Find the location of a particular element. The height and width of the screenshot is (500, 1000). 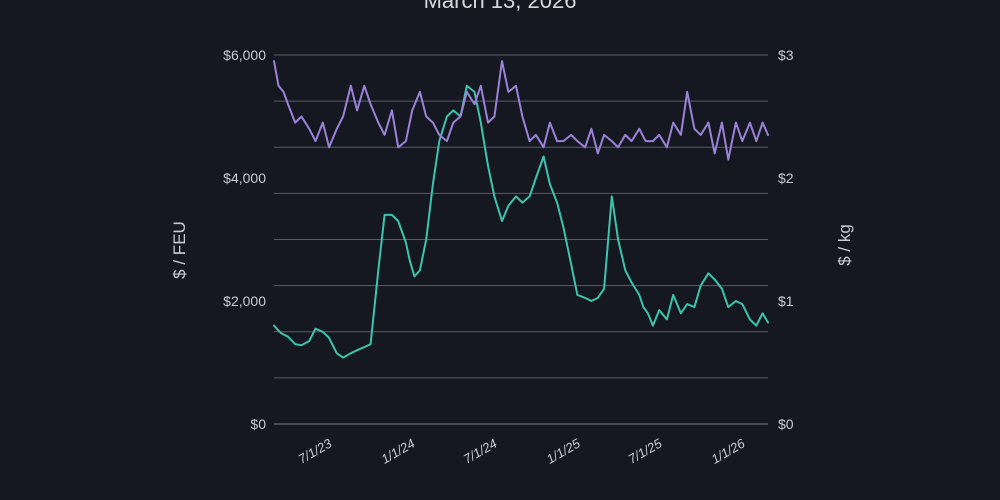

left-tick-label: $0 is located at coordinates (258, 424).